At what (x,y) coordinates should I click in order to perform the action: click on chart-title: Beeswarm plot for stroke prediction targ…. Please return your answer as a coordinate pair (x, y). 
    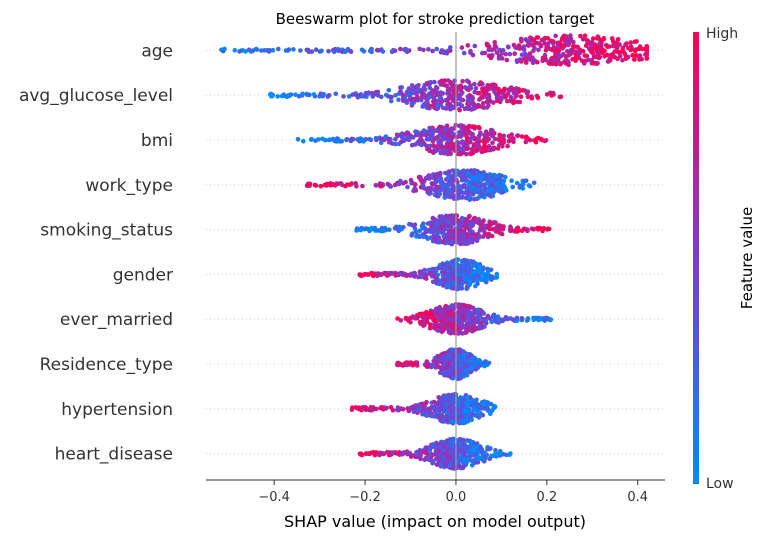
    Looking at the image, I should click on (435, 19).